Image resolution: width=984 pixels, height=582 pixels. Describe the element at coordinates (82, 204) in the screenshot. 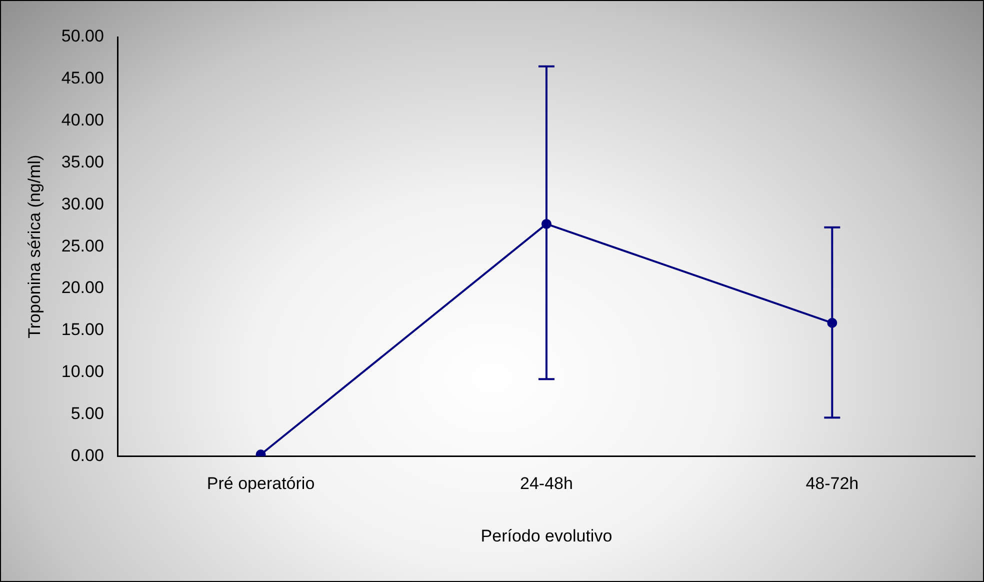

I see `y-tick-label: 30.00` at that location.